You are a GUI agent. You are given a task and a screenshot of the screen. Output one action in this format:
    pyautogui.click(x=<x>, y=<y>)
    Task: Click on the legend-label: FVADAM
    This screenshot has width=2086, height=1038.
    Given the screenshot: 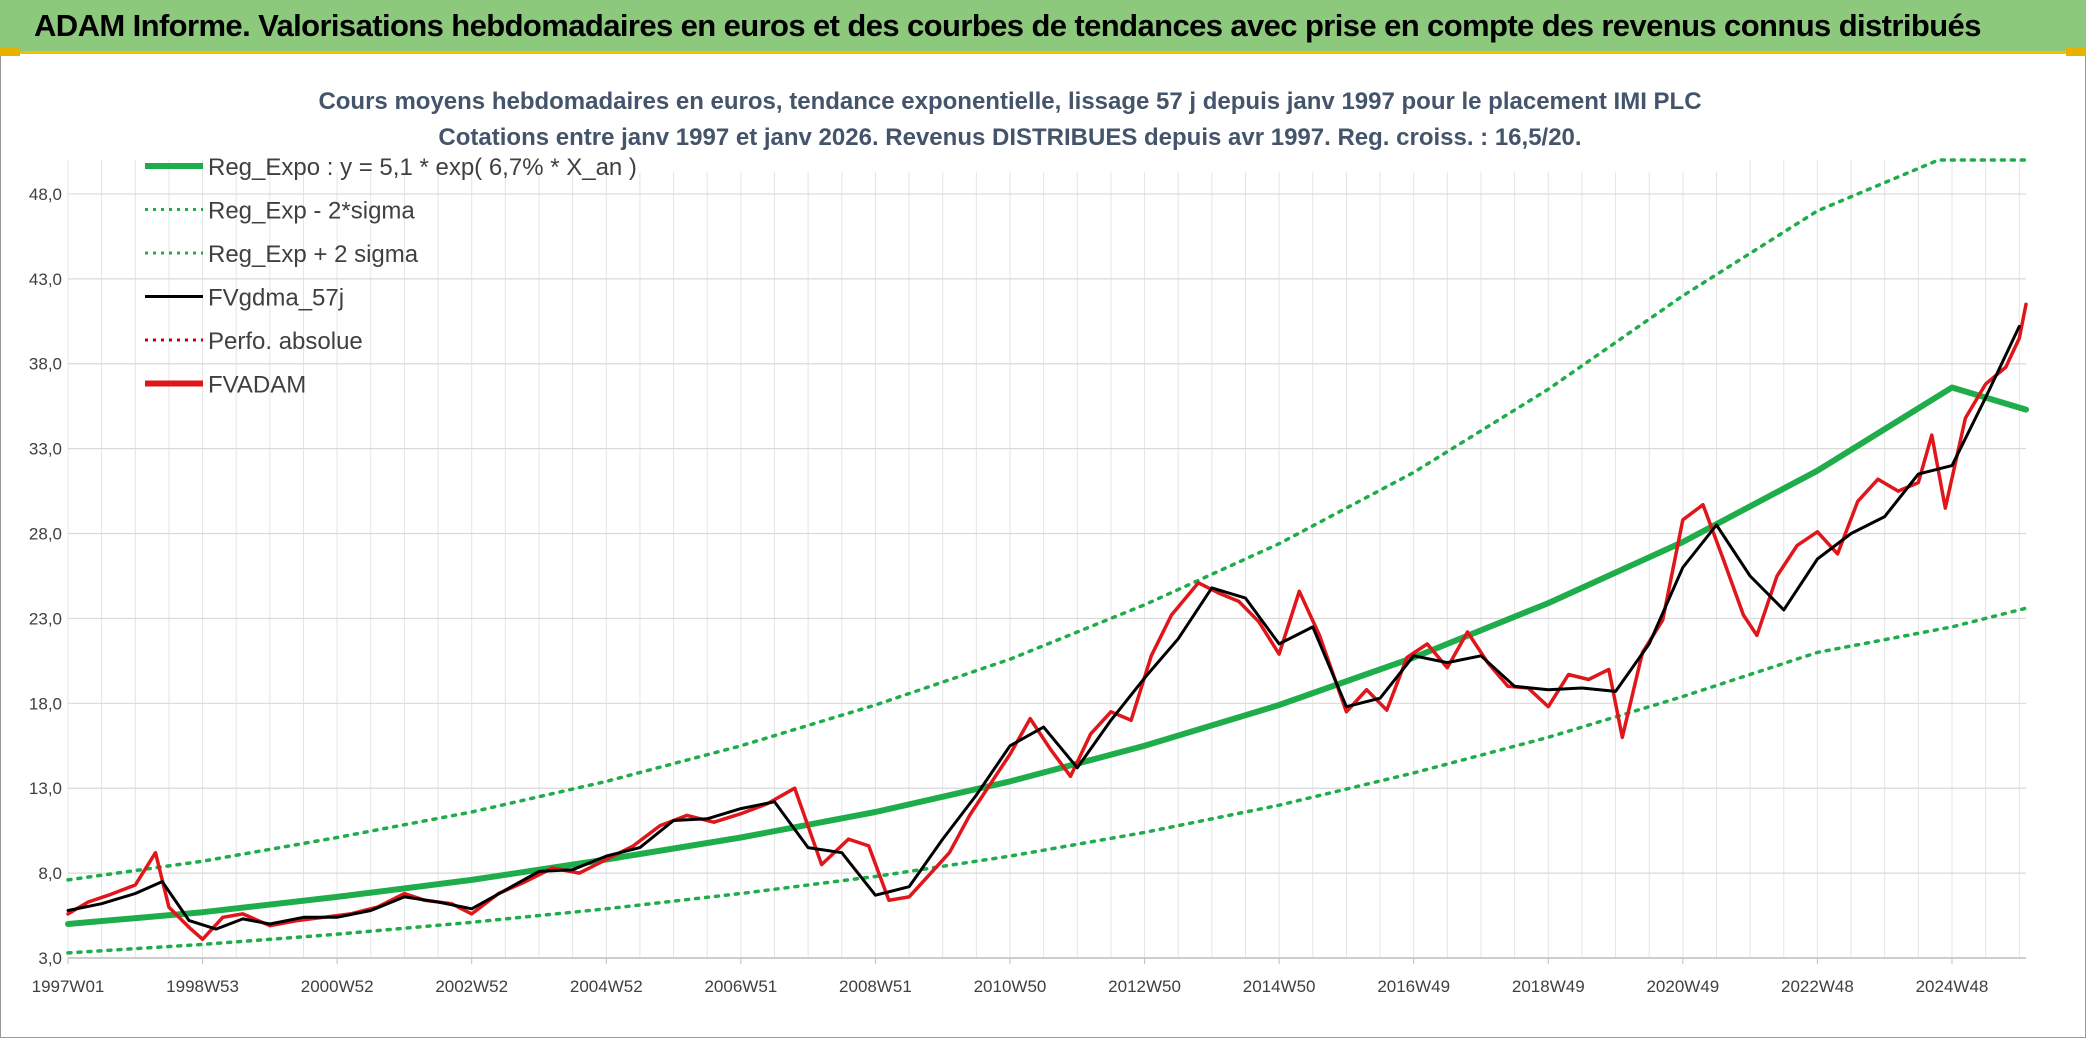 What is the action you would take?
    pyautogui.click(x=257, y=385)
    